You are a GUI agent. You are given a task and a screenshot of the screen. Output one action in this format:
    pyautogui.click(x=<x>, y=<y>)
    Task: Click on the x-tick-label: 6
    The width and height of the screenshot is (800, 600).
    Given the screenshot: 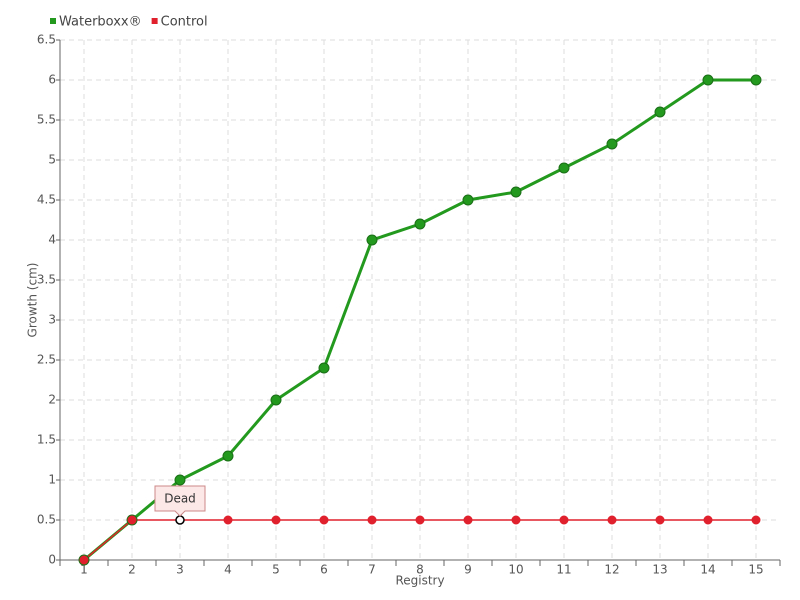 What is the action you would take?
    pyautogui.click(x=324, y=570)
    